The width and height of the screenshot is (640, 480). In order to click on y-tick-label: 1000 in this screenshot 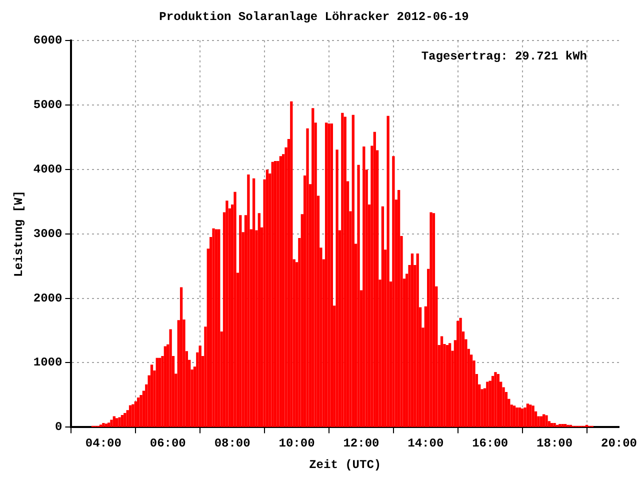, I will do `click(47, 363)`.